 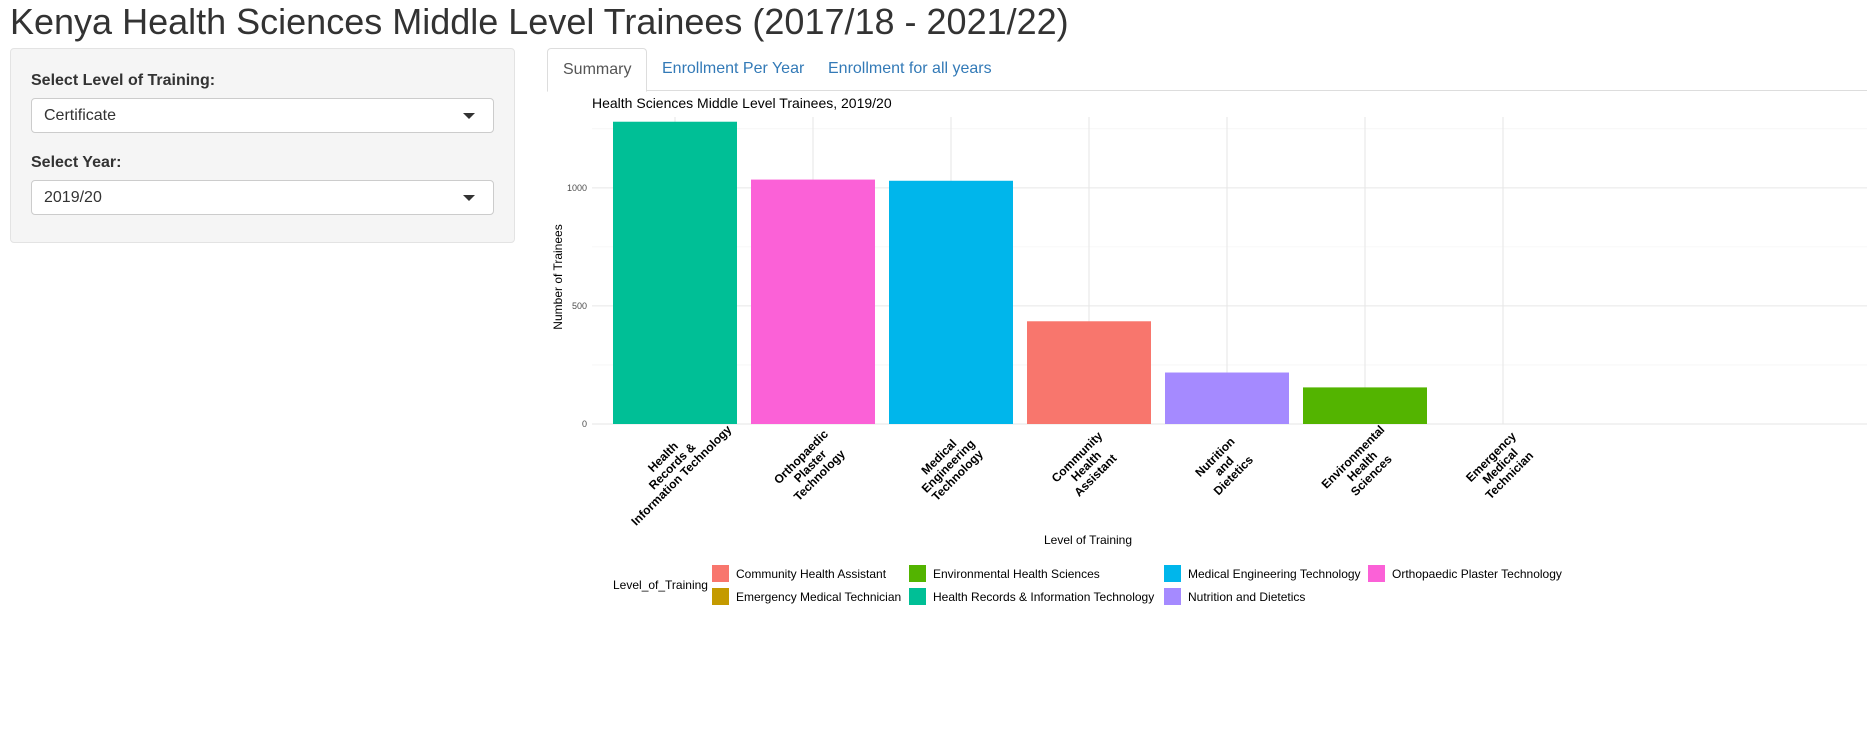 I want to click on x-axis-title: Level of Training, so click(x=1088, y=540).